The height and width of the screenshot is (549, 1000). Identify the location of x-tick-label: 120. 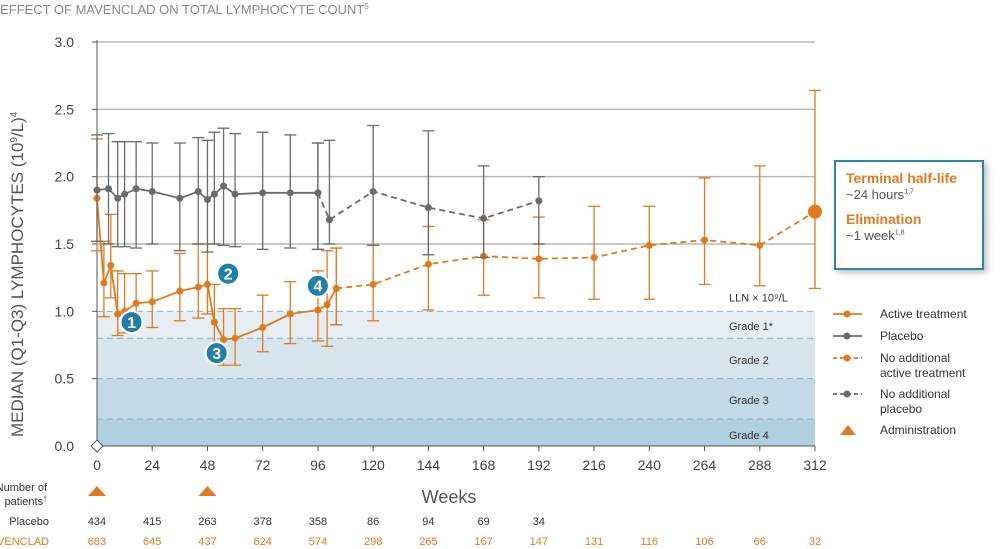
(373, 465).